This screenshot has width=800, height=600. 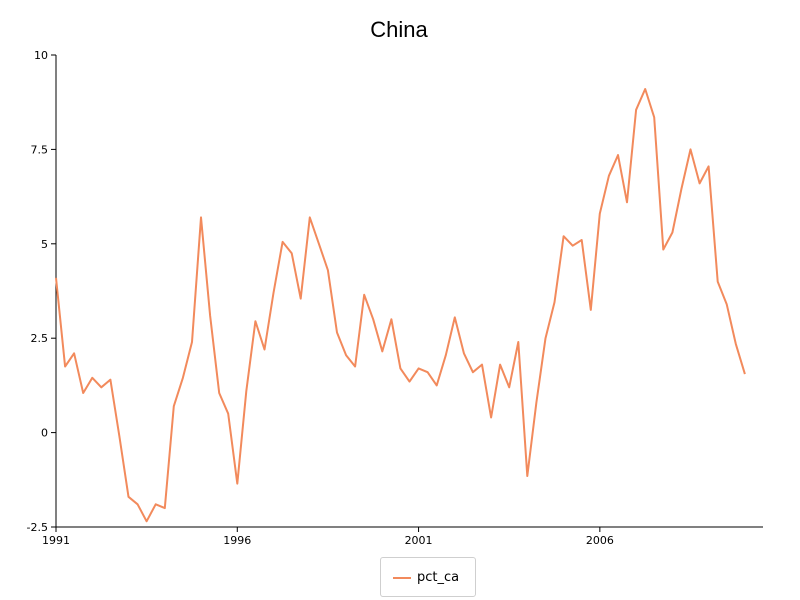 I want to click on x-tick-label: 1996, so click(x=237, y=540).